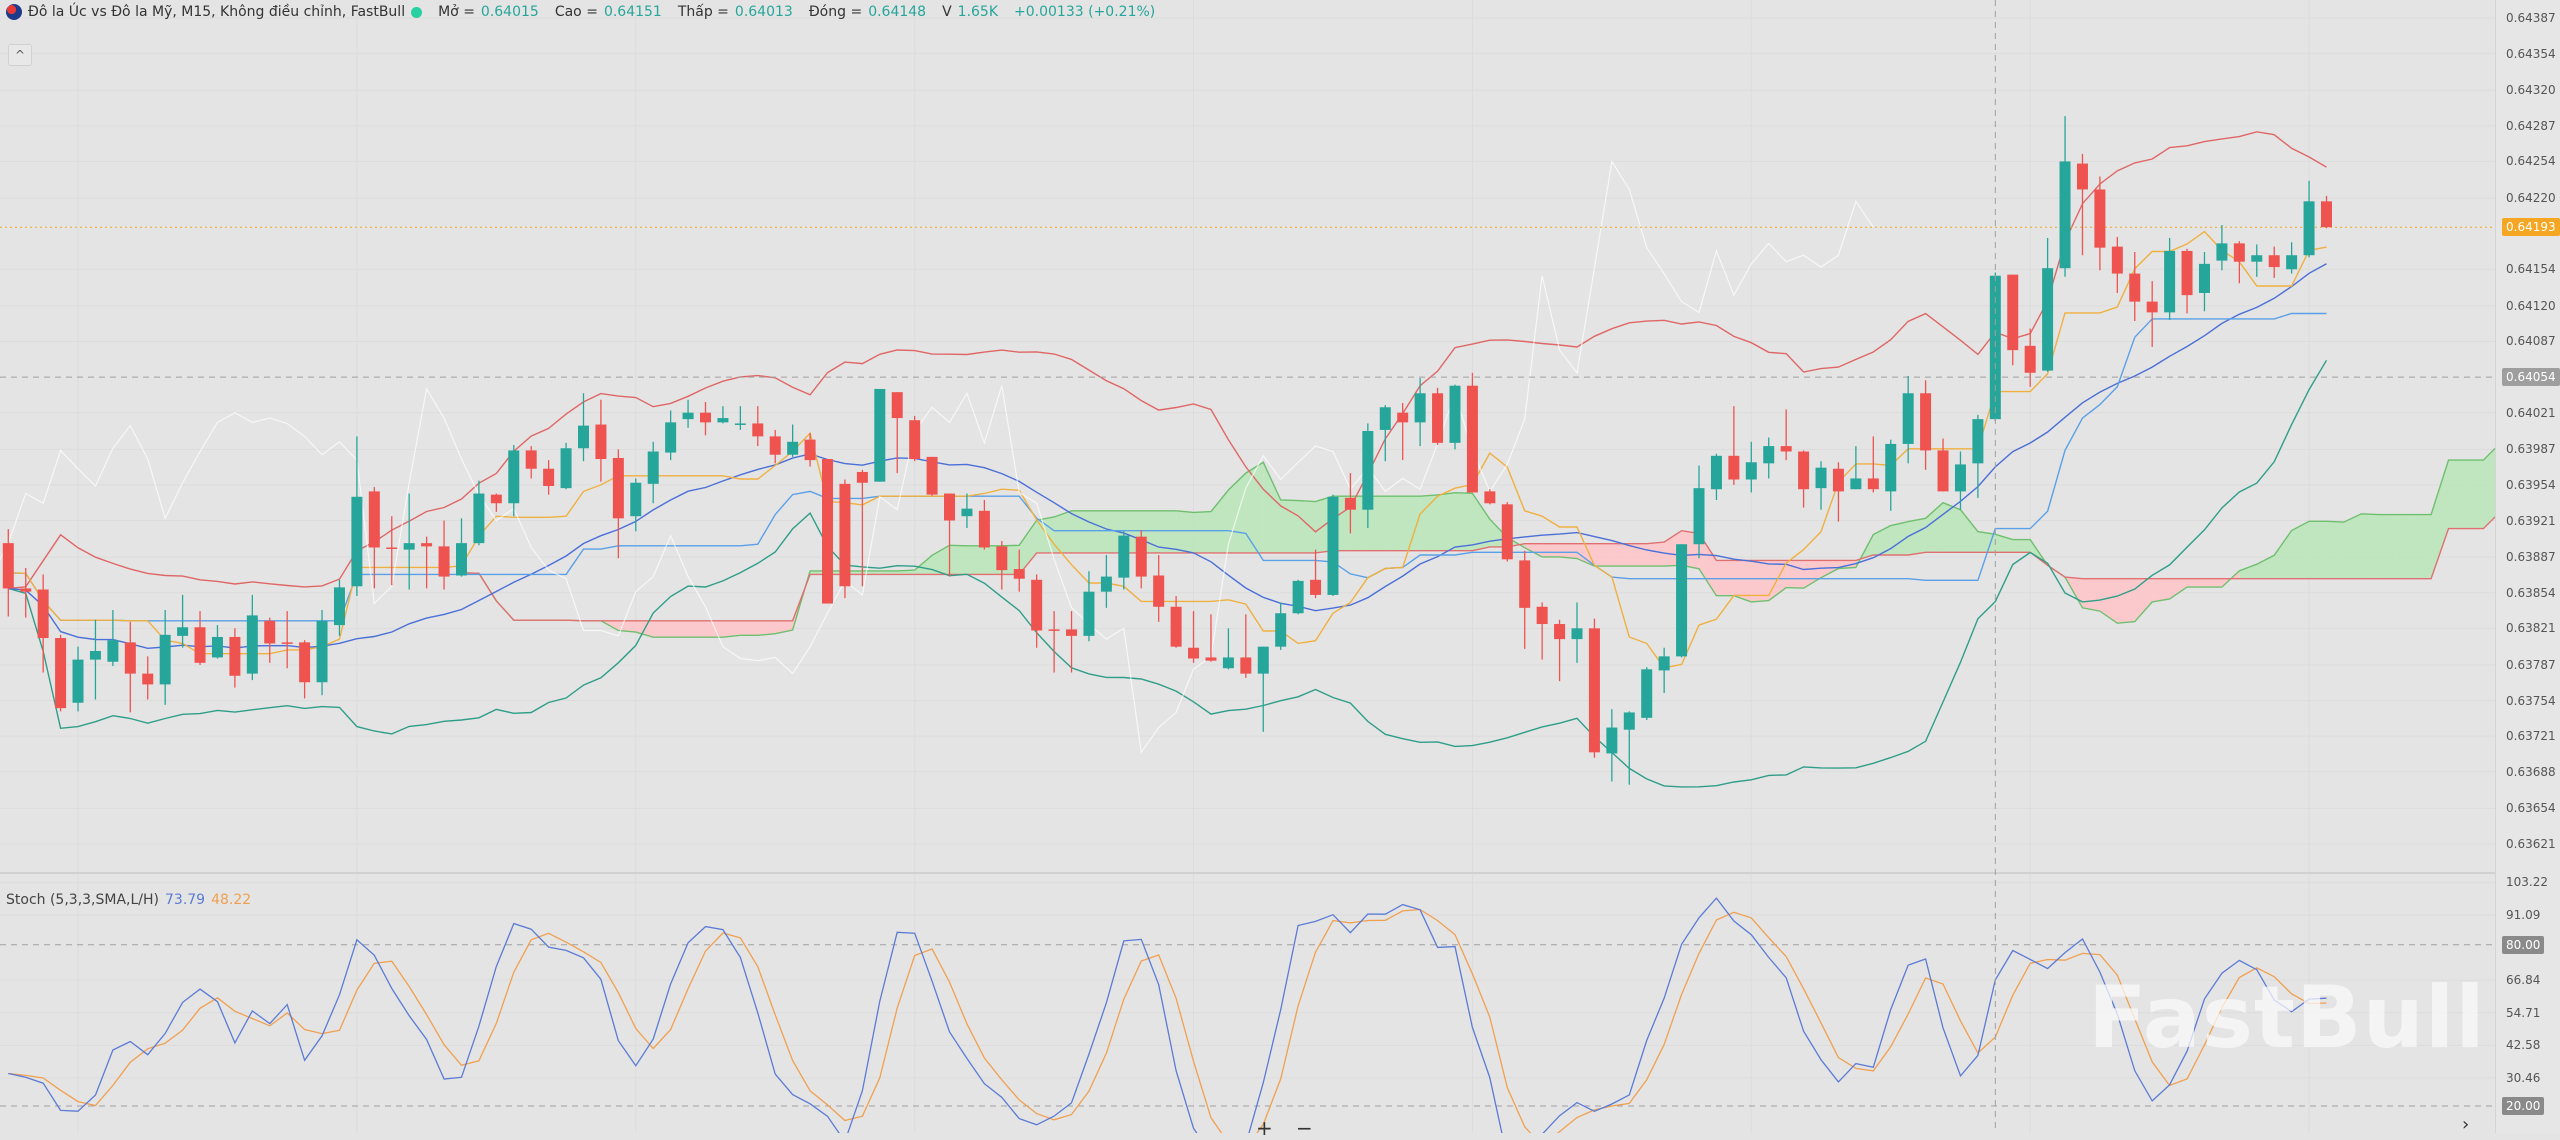 The width and height of the screenshot is (2560, 1140). Describe the element at coordinates (2531, 125) in the screenshot. I see `price-tick-label: 0.64287` at that location.